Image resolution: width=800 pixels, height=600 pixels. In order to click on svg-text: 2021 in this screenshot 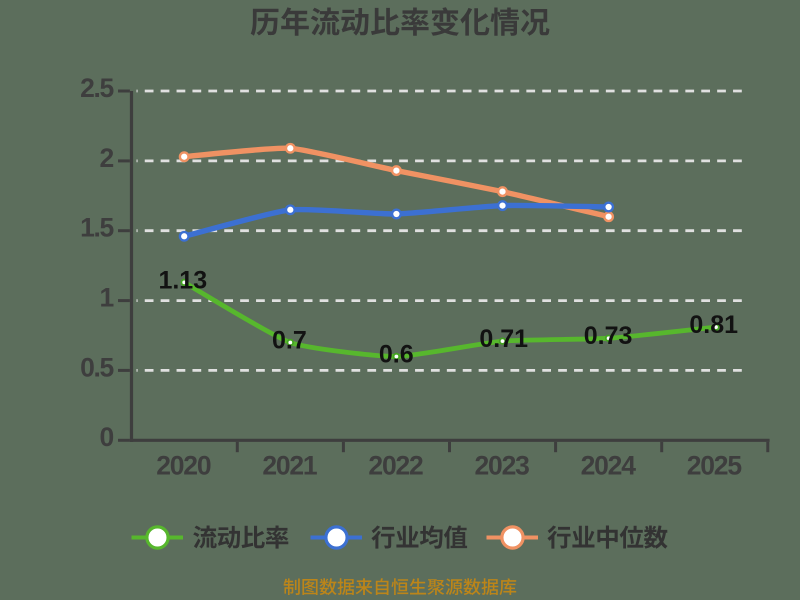, I will do `click(289, 465)`.